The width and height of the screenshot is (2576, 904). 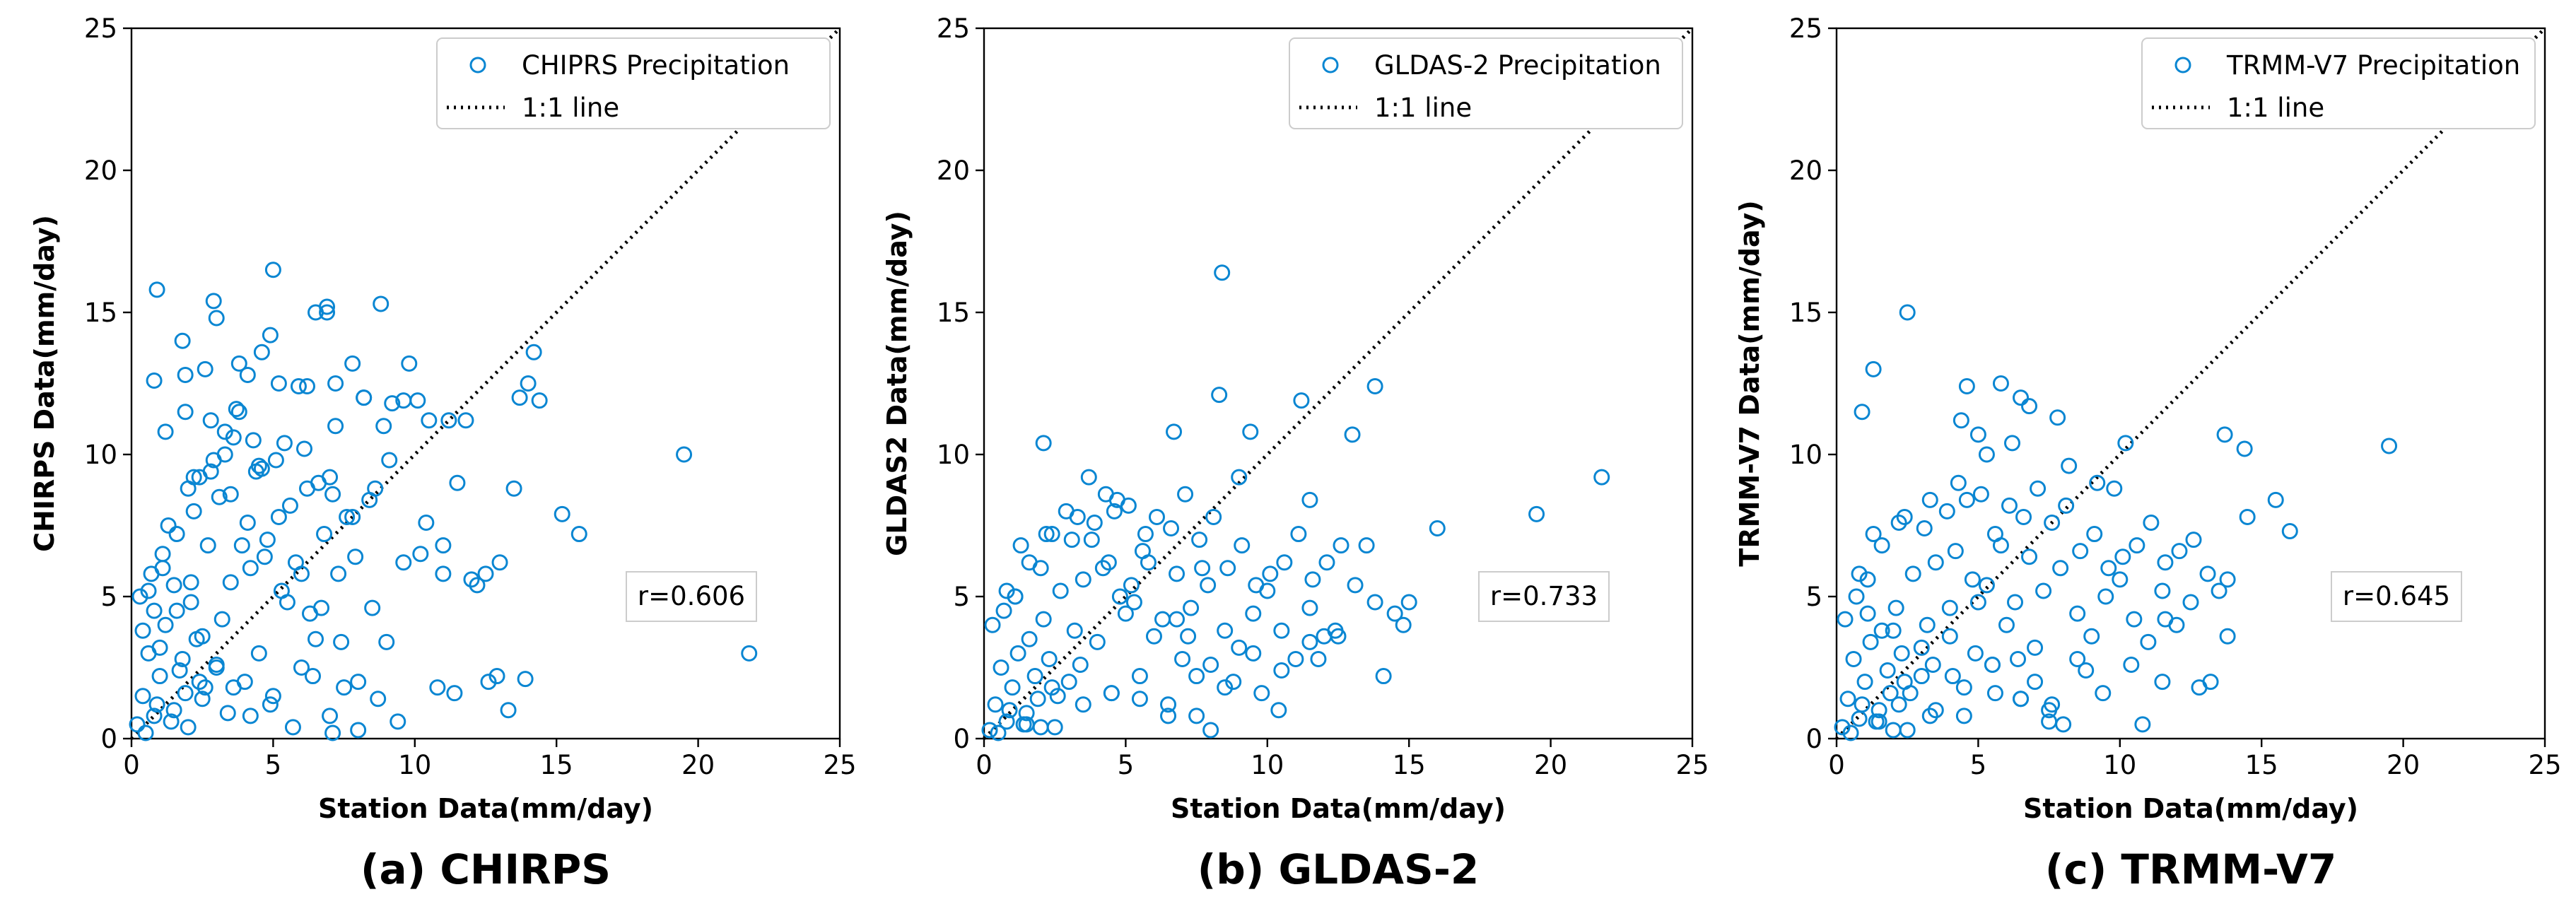 What do you see at coordinates (108, 597) in the screenshot?
I see `y-tick-label: 5` at bounding box center [108, 597].